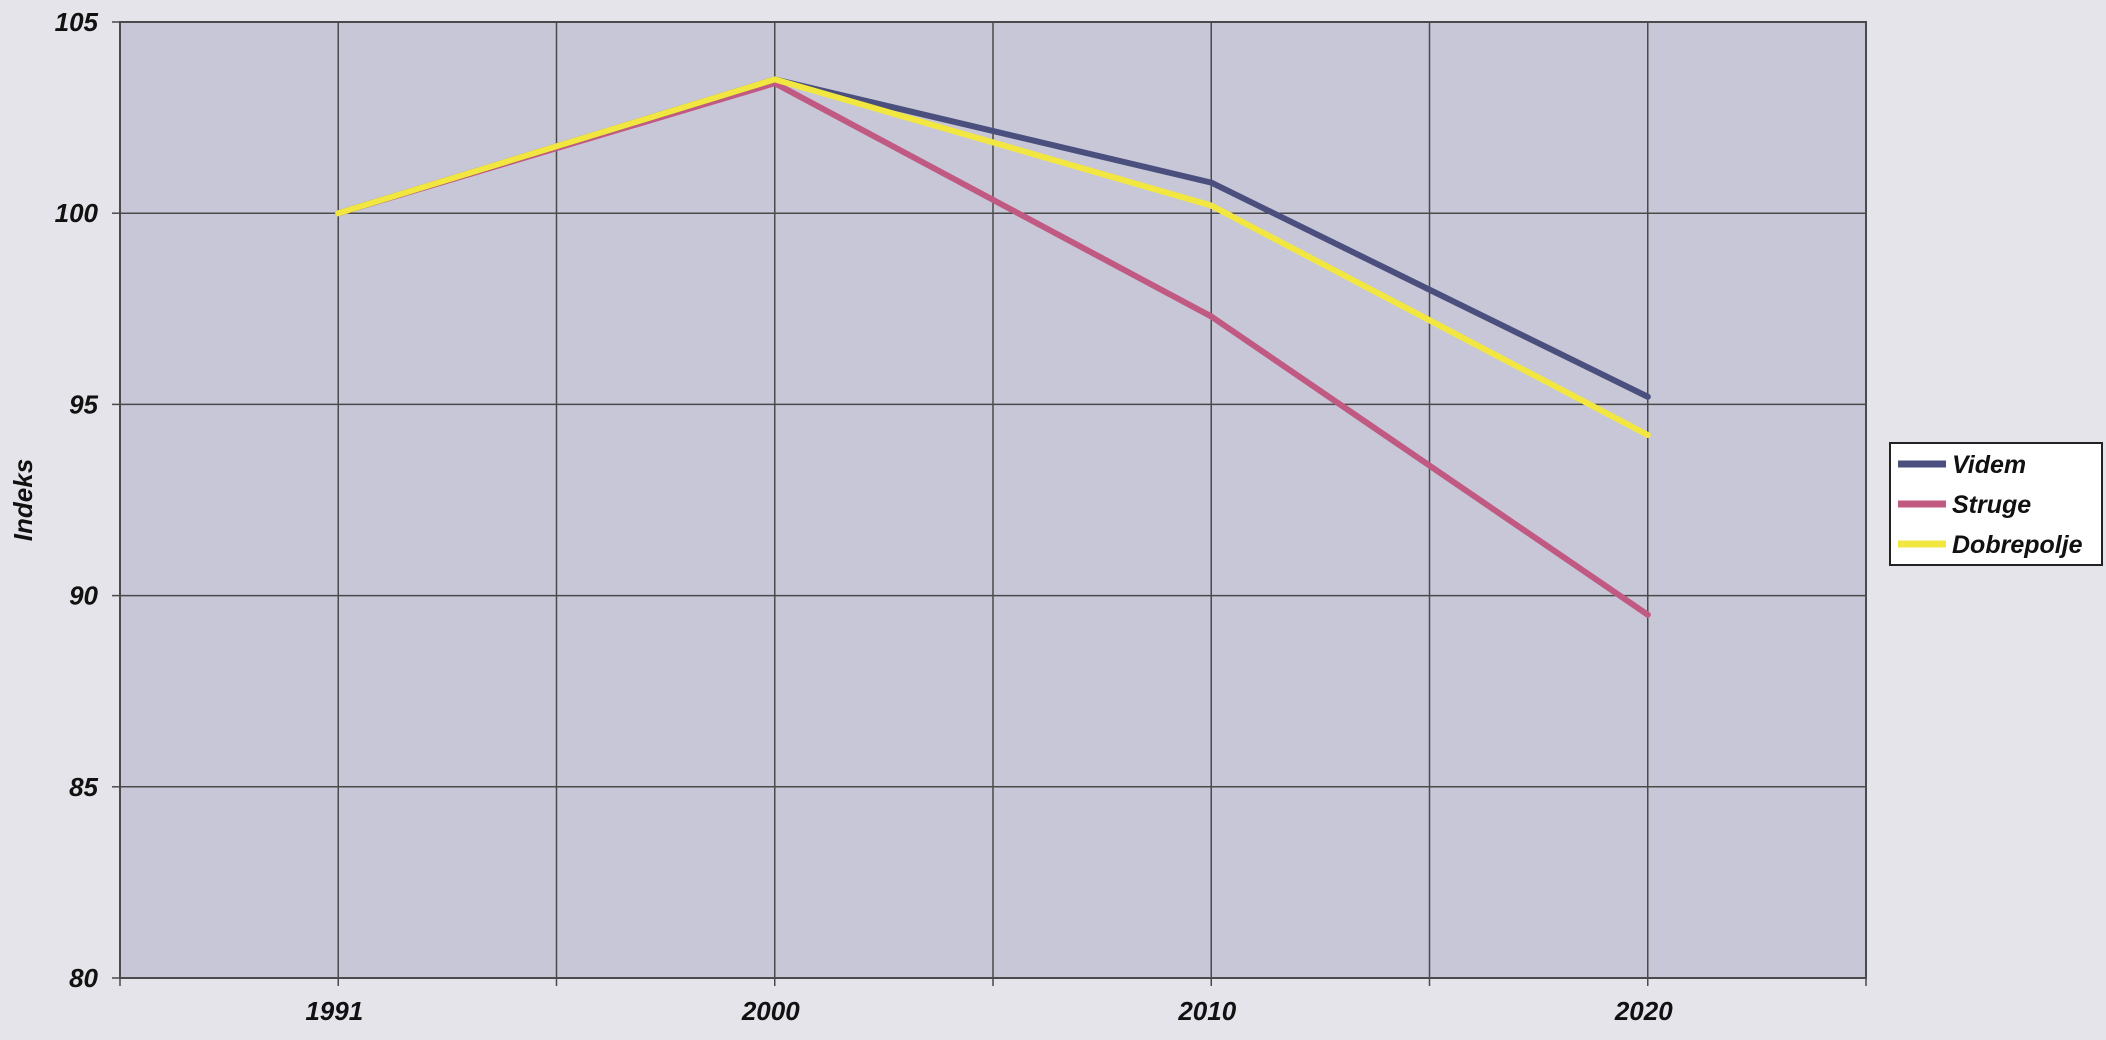  What do you see at coordinates (334, 1011) in the screenshot?
I see `x-tick-label: 1991` at bounding box center [334, 1011].